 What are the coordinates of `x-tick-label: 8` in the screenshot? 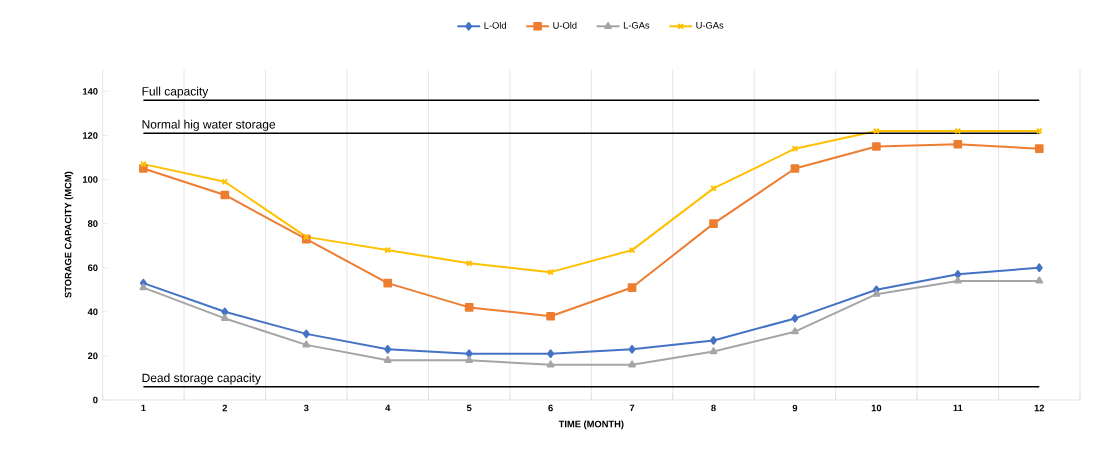 It's located at (713, 408).